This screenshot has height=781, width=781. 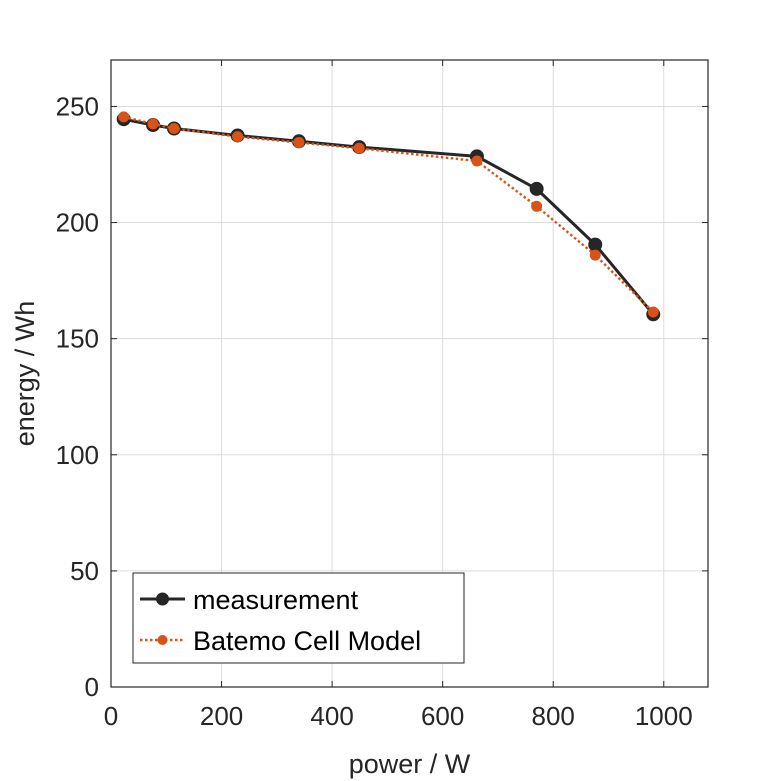 I want to click on y-tick-label: 0, so click(x=92, y=687).